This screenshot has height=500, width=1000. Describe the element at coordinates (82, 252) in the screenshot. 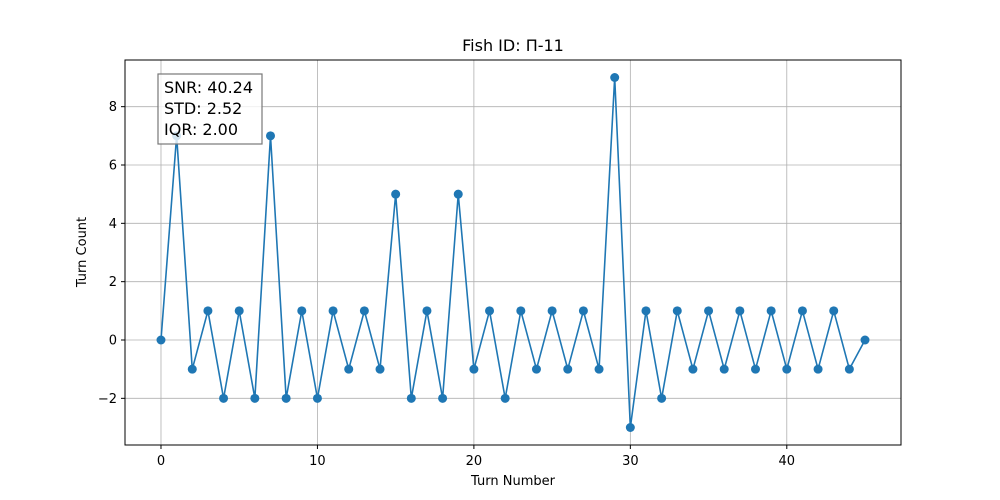

I see `y-axis-label: Turn Count` at that location.